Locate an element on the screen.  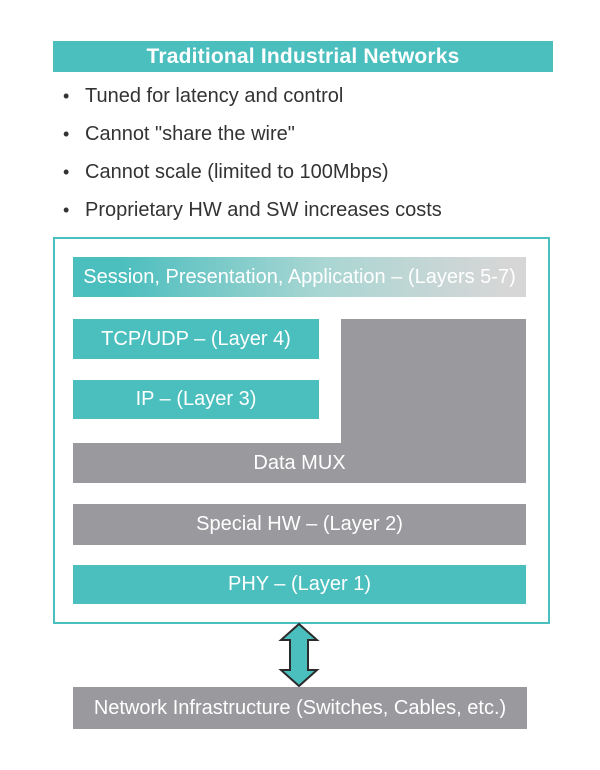
bullet-text: Tuned for latency and control is located at coordinates (214, 96).